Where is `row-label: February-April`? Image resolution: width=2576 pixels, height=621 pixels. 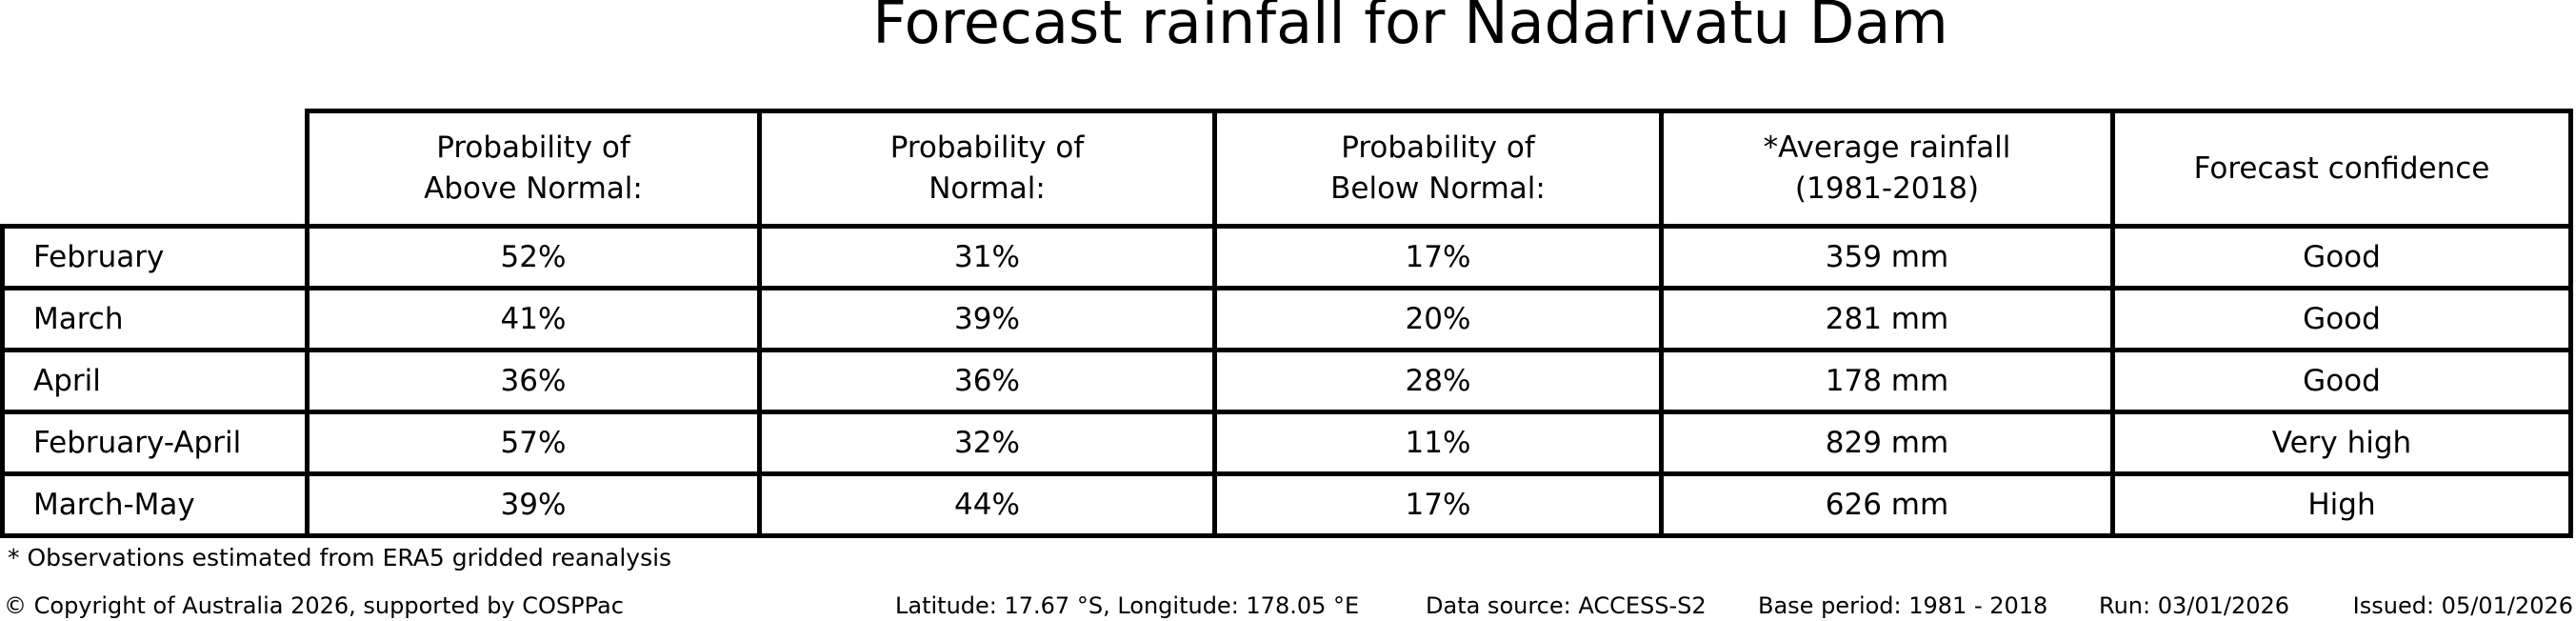 row-label: February-April is located at coordinates (155, 443).